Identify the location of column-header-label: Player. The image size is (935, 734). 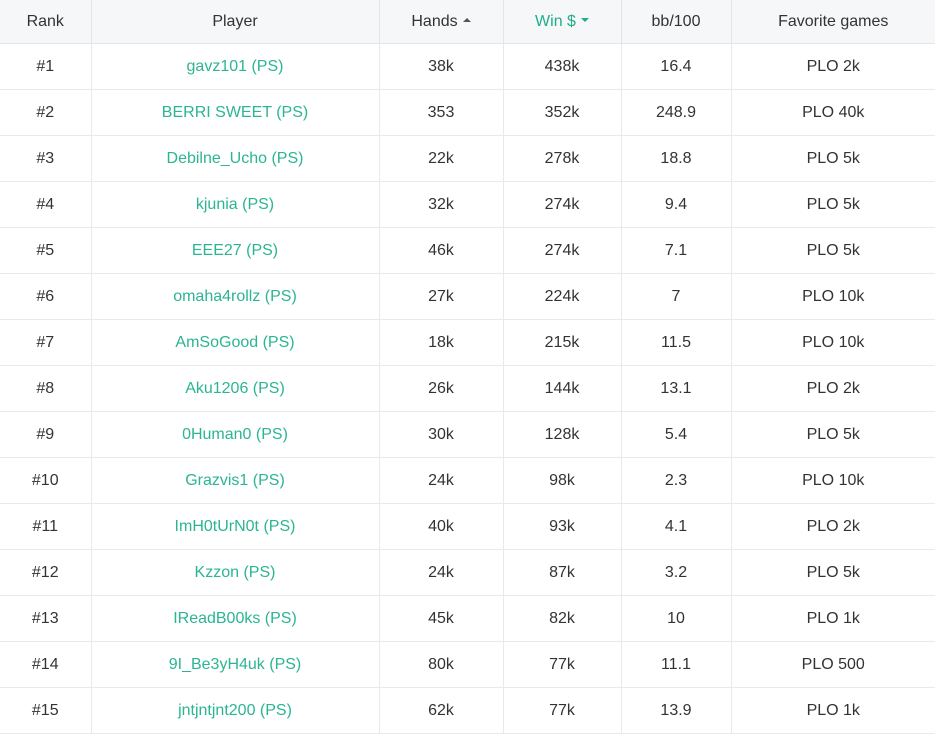
(235, 21).